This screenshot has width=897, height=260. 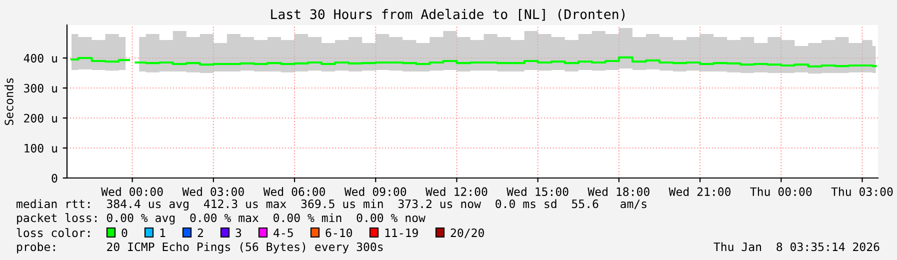 What do you see at coordinates (239, 233) in the screenshot?
I see `text: 3` at bounding box center [239, 233].